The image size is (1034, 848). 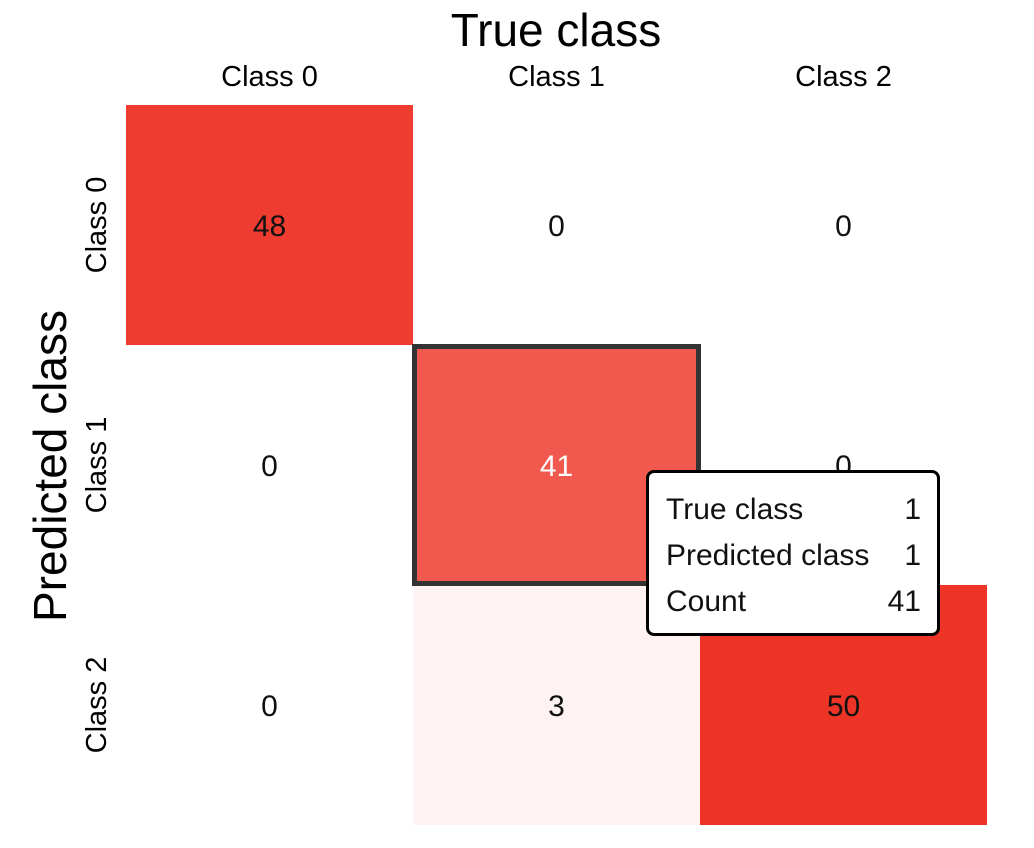 I want to click on tooltip-value: 41, so click(x=904, y=601).